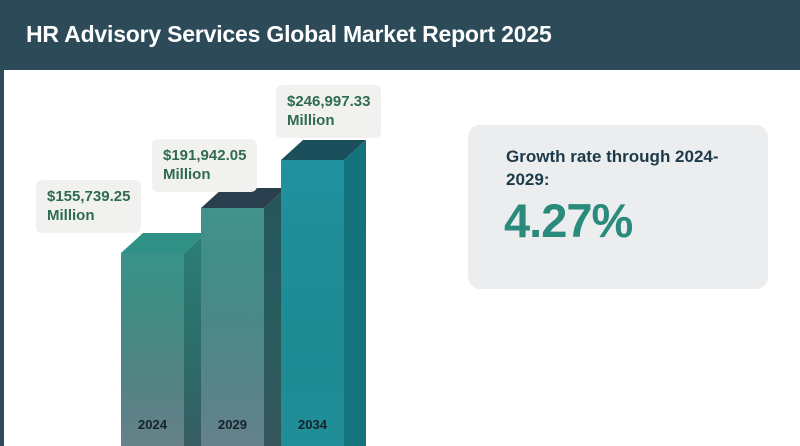 The width and height of the screenshot is (800, 446). I want to click on axis-label-2024: 2024, so click(152, 424).